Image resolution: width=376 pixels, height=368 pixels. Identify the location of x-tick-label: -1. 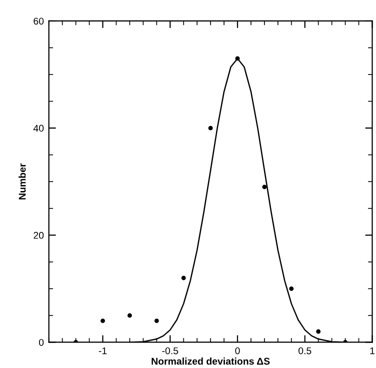
(102, 350).